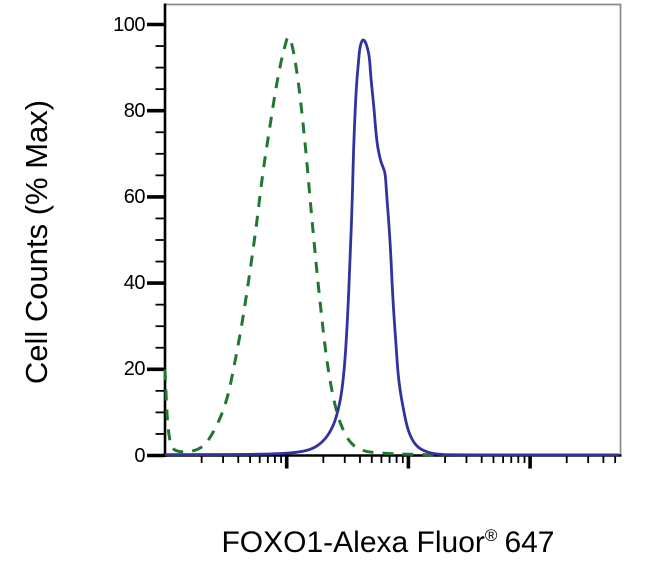  I want to click on x-axis-title: FOXO1-Alexa Fluor® 647, so click(388, 538).